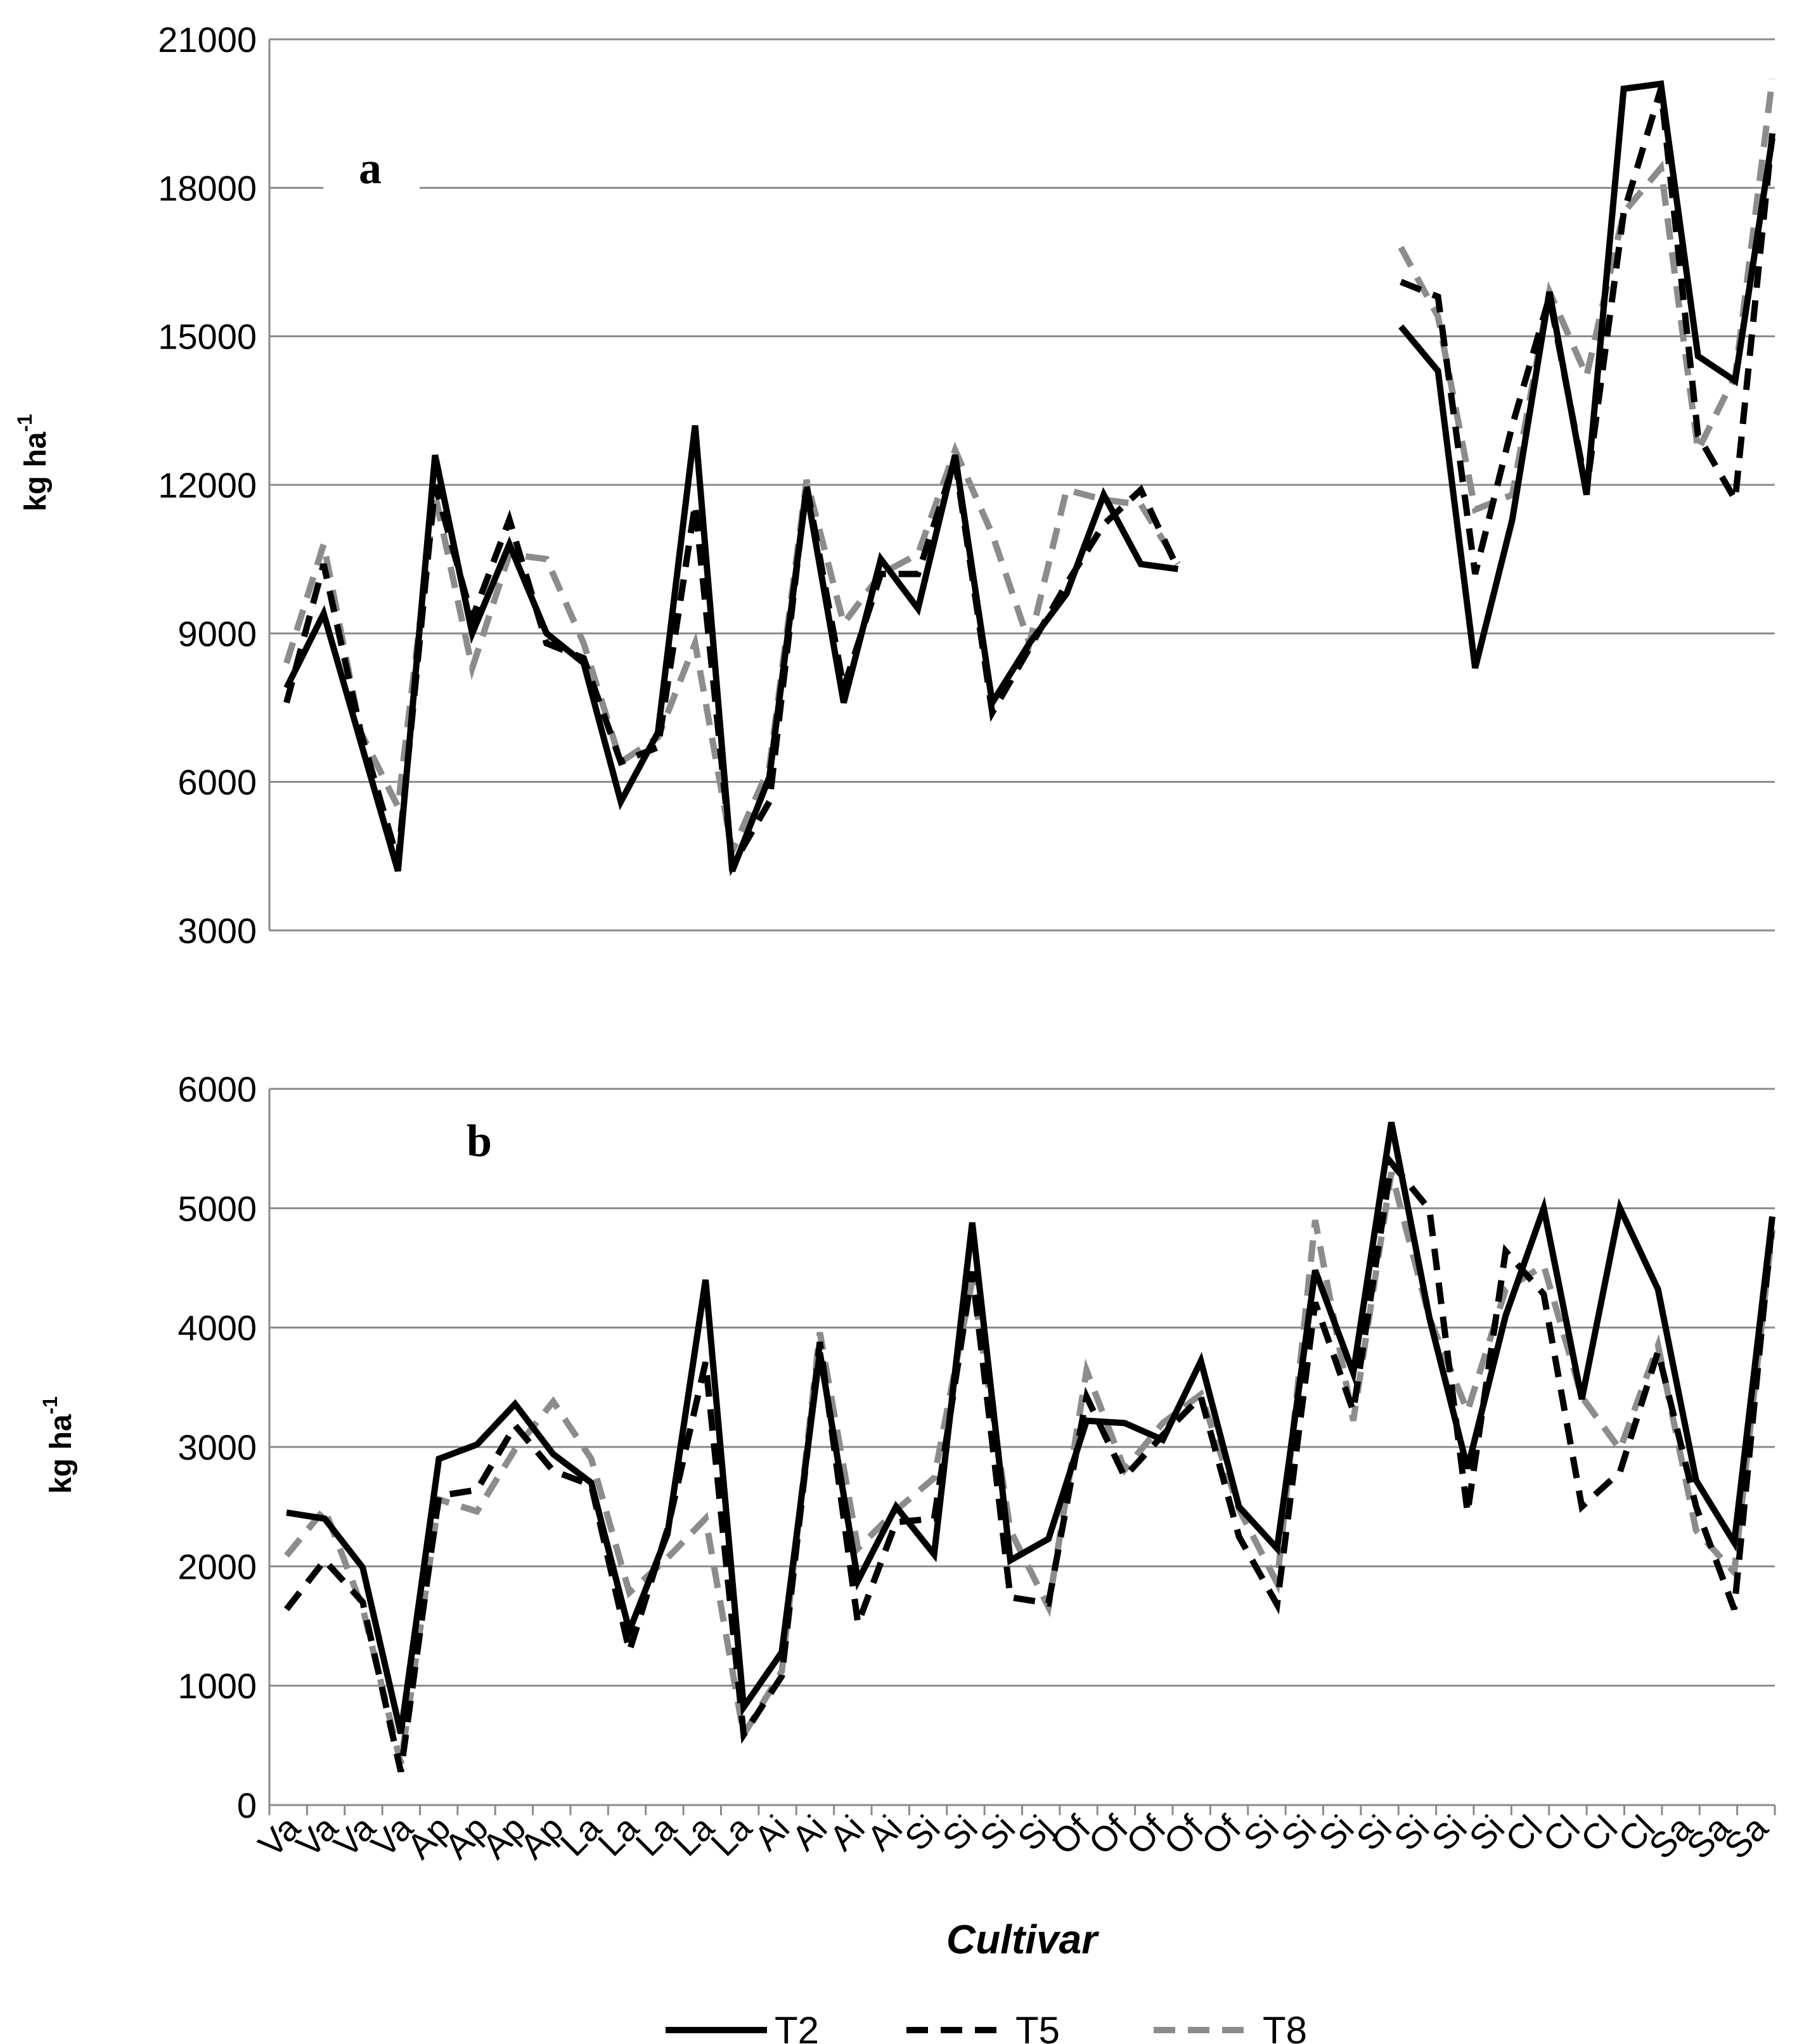 Image resolution: width=1804 pixels, height=2044 pixels. I want to click on panel-a-y-tick-label: 21000, so click(208, 40).